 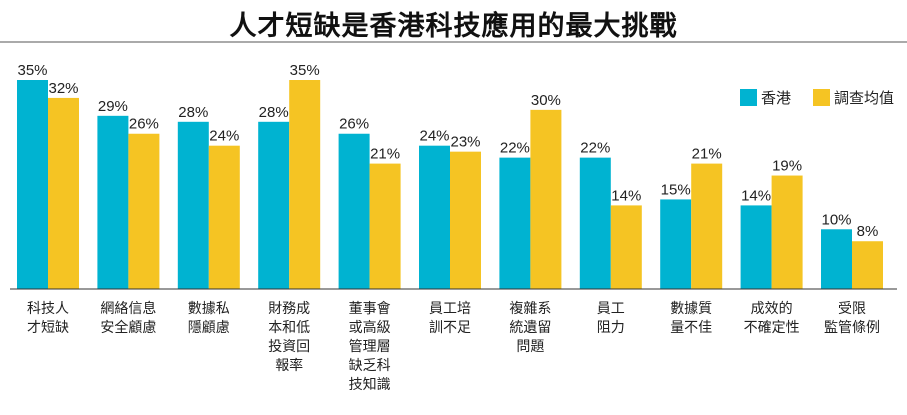 I want to click on category-label-9-1: 不確定性, so click(x=772, y=328).